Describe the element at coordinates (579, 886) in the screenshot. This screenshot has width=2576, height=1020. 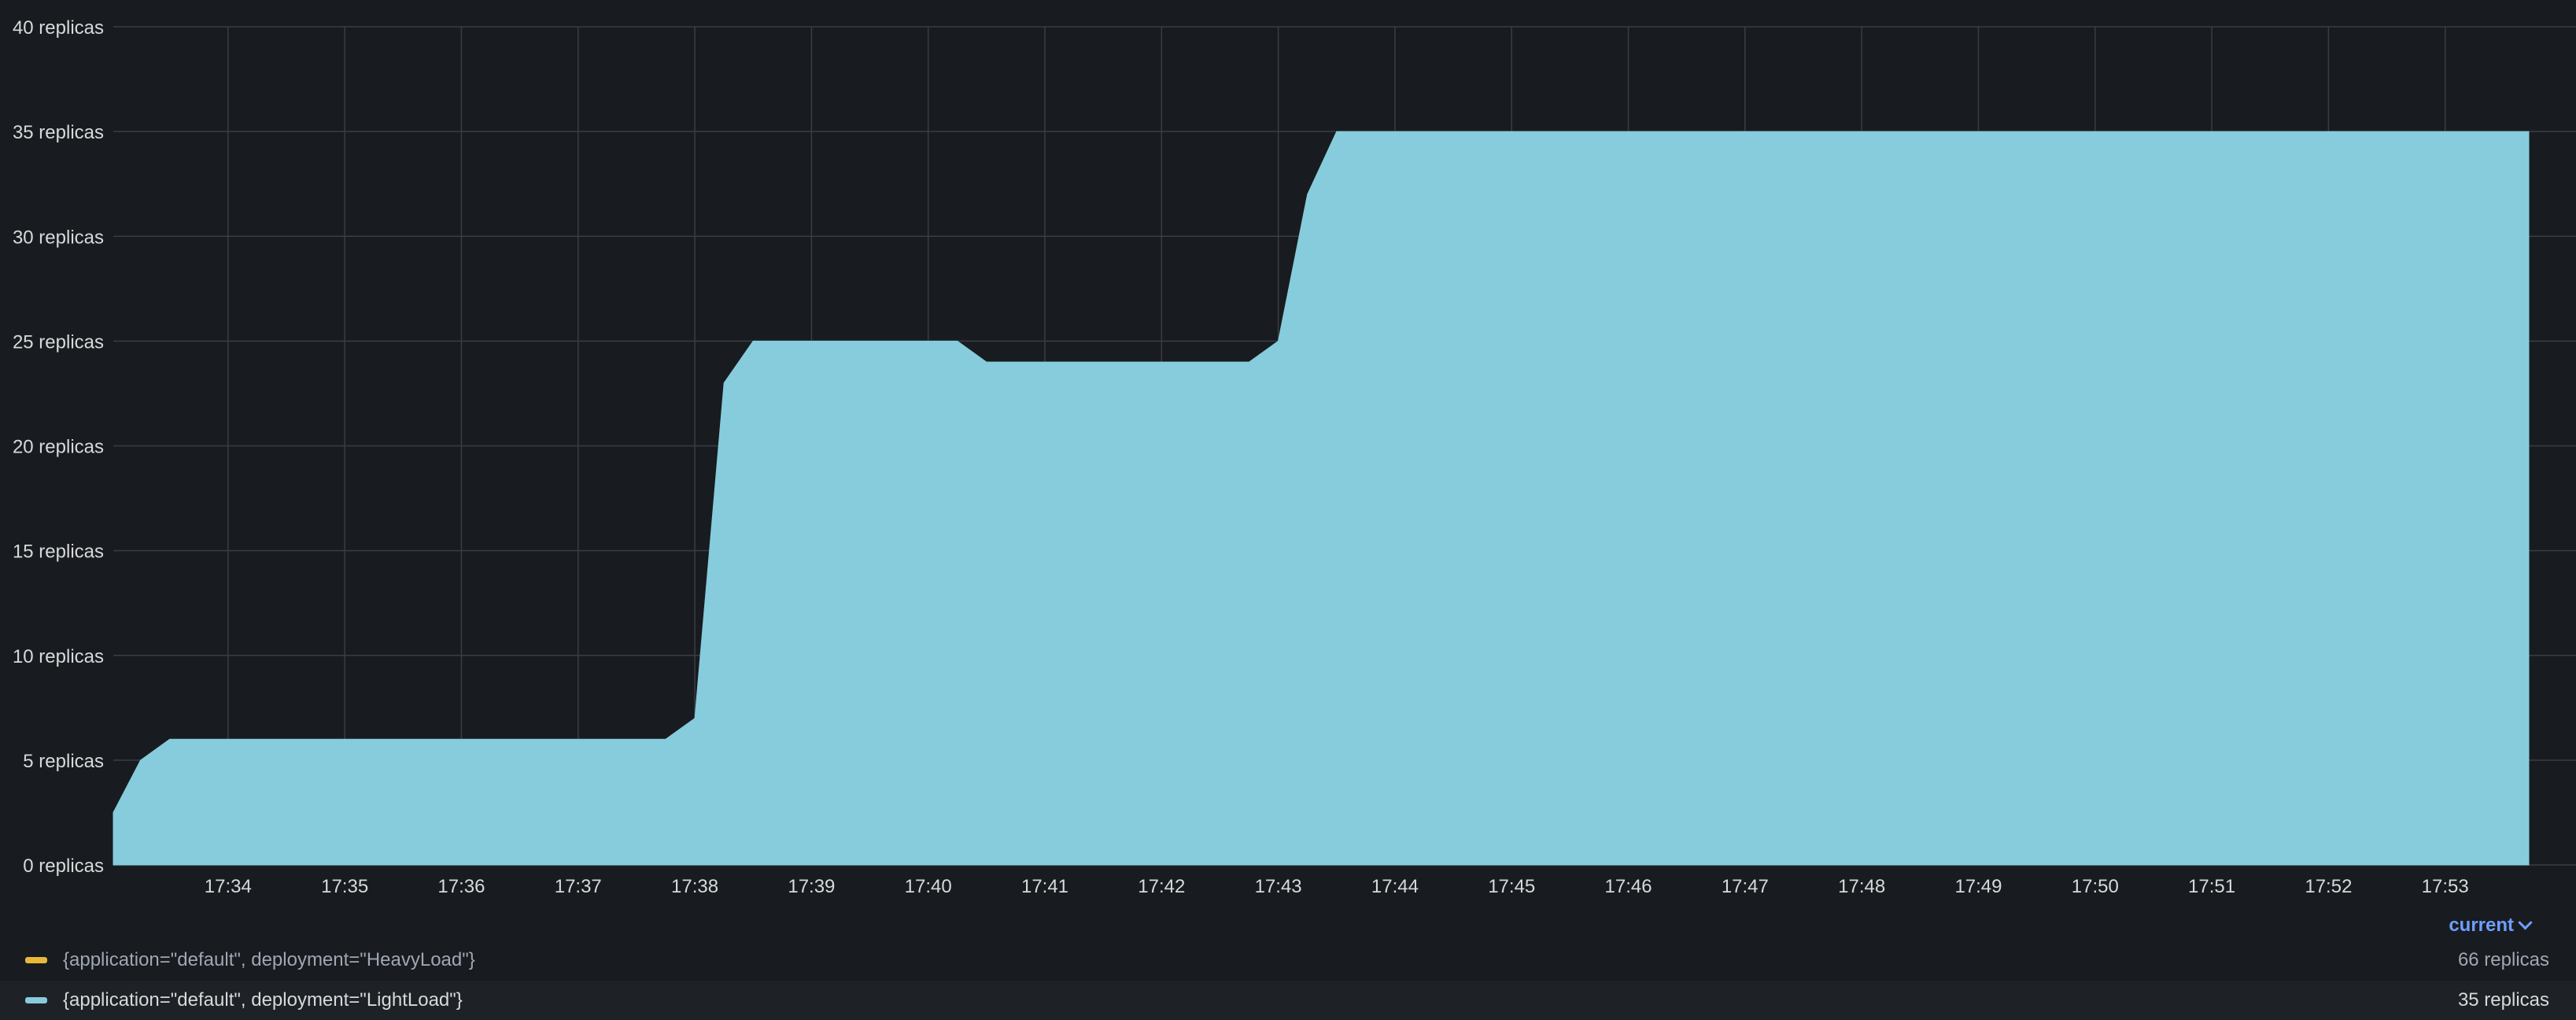
I see `x-tick-label: 17:37` at that location.